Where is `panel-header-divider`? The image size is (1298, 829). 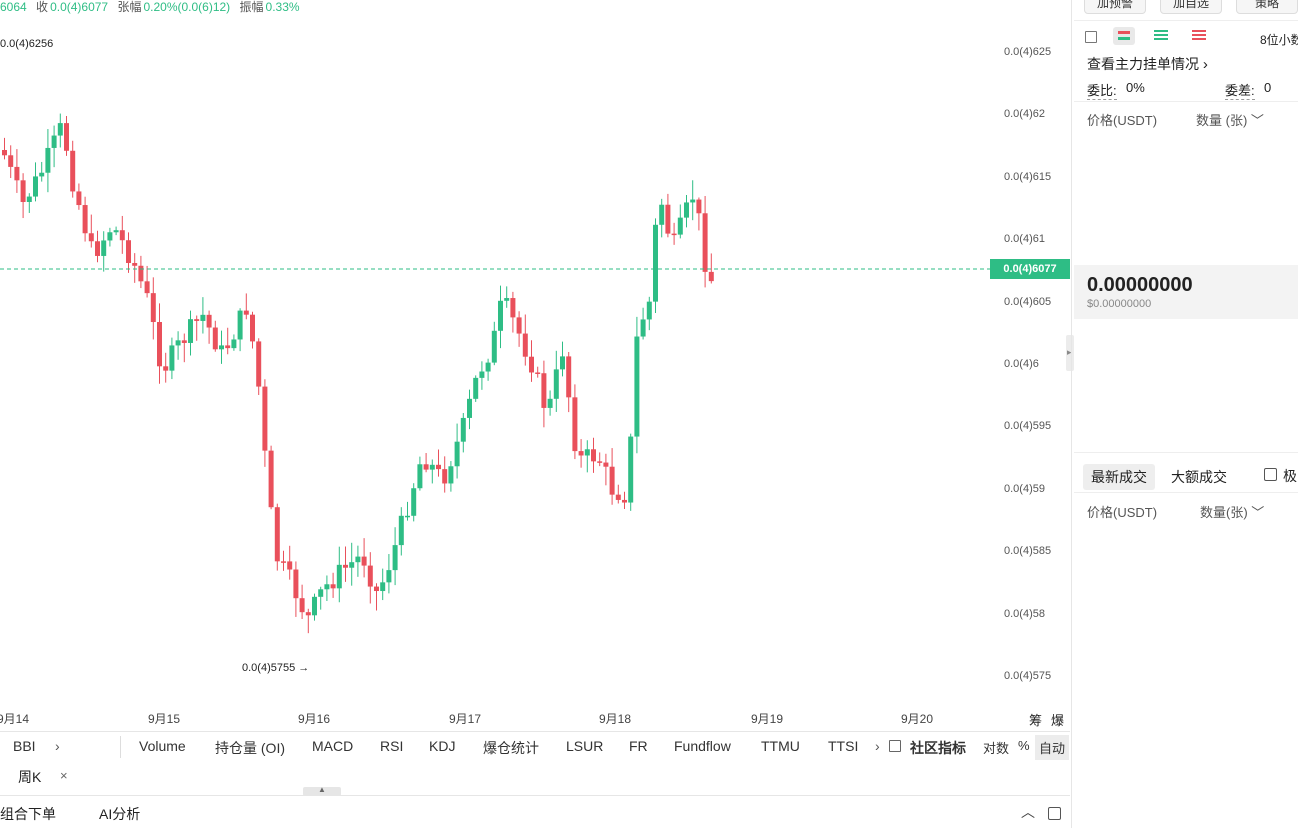
panel-header-divider is located at coordinates (1186, 20).